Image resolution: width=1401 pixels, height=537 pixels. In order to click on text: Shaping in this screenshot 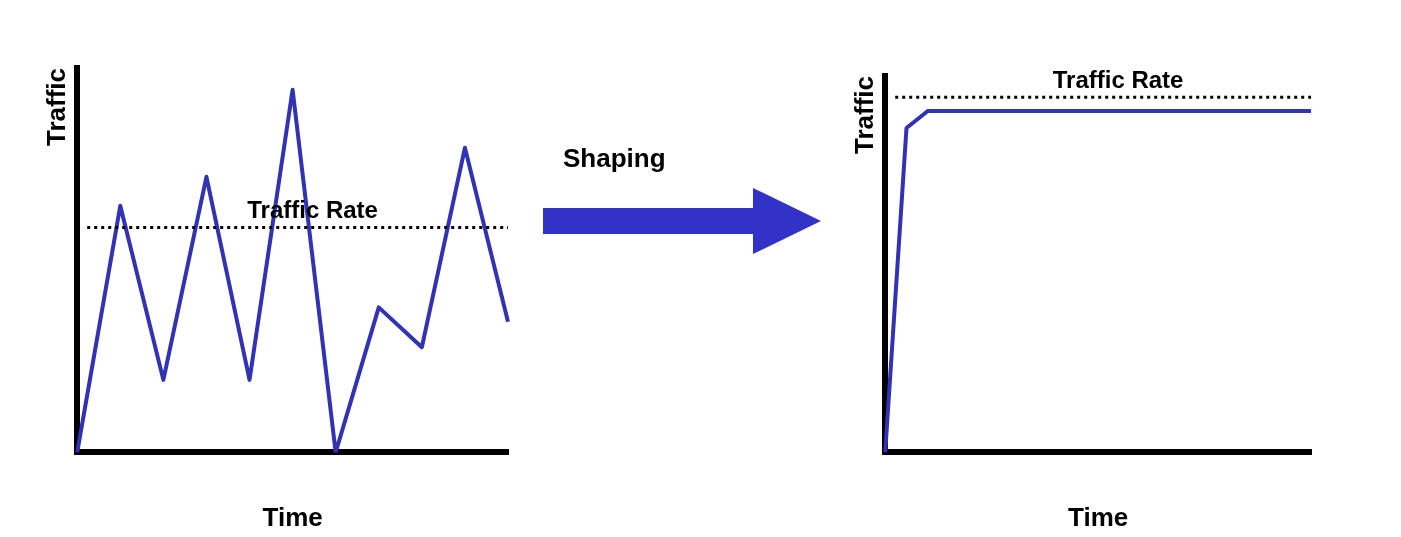, I will do `click(614, 158)`.